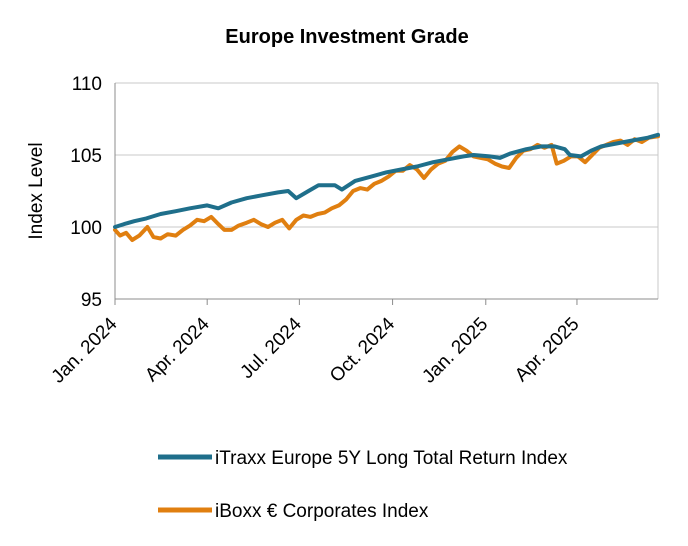 The height and width of the screenshot is (546, 688). What do you see at coordinates (547, 350) in the screenshot?
I see `x-tick-label: Apr. 2025` at bounding box center [547, 350].